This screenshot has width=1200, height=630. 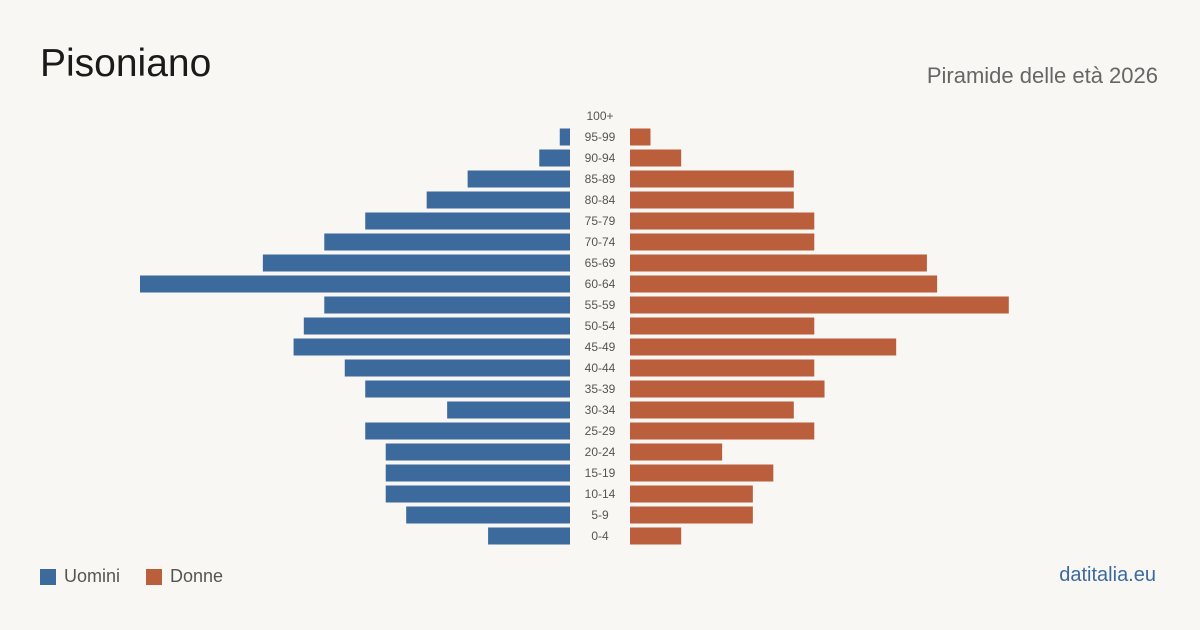 What do you see at coordinates (92, 576) in the screenshot?
I see `legend-label-men: Uomini` at bounding box center [92, 576].